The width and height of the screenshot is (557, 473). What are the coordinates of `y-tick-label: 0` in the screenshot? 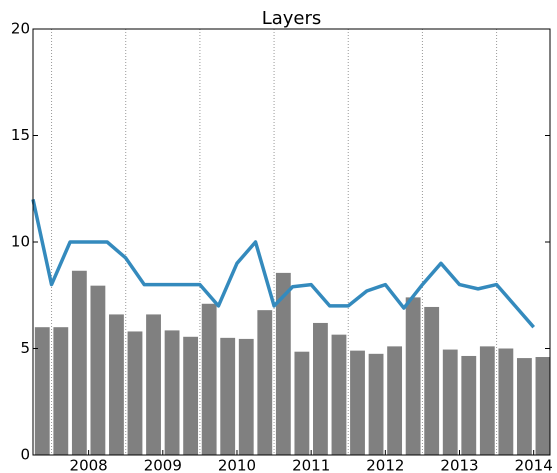 It's located at (25, 455).